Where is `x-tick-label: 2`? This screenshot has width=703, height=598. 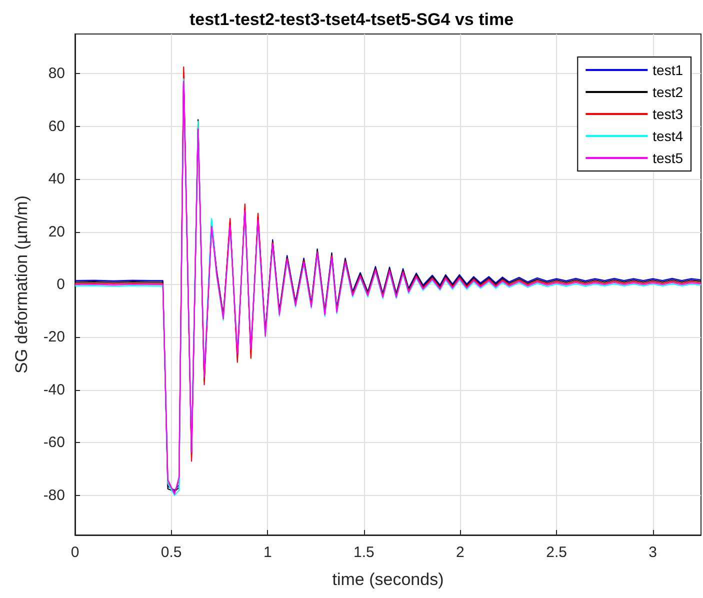 x-tick-label: 2 is located at coordinates (460, 552).